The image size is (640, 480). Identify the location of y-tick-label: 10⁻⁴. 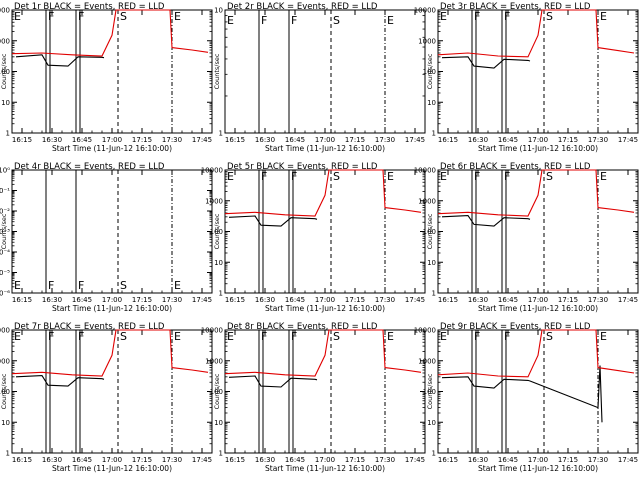
(5, 253).